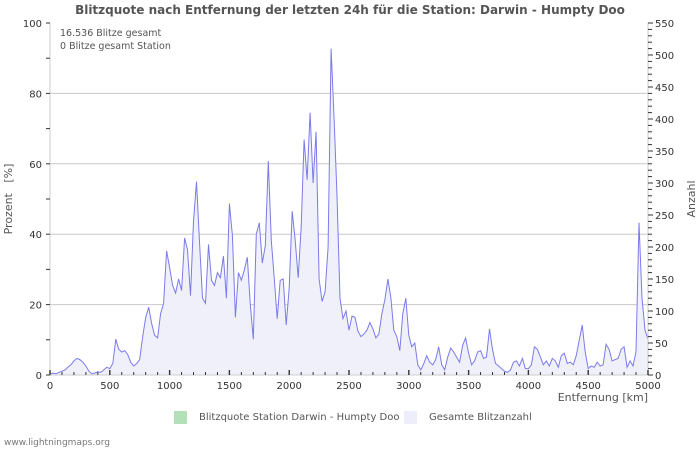 The image size is (700, 450). Describe the element at coordinates (35, 94) in the screenshot. I see `left-tick-label: 80` at that location.